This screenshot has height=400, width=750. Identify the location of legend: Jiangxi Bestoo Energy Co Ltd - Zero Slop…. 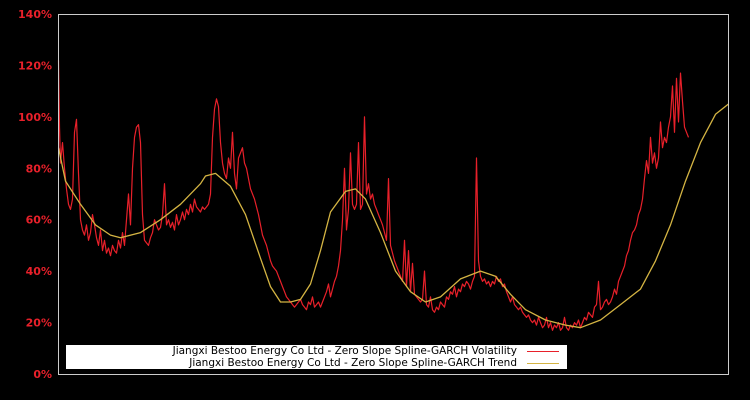
(316, 357).